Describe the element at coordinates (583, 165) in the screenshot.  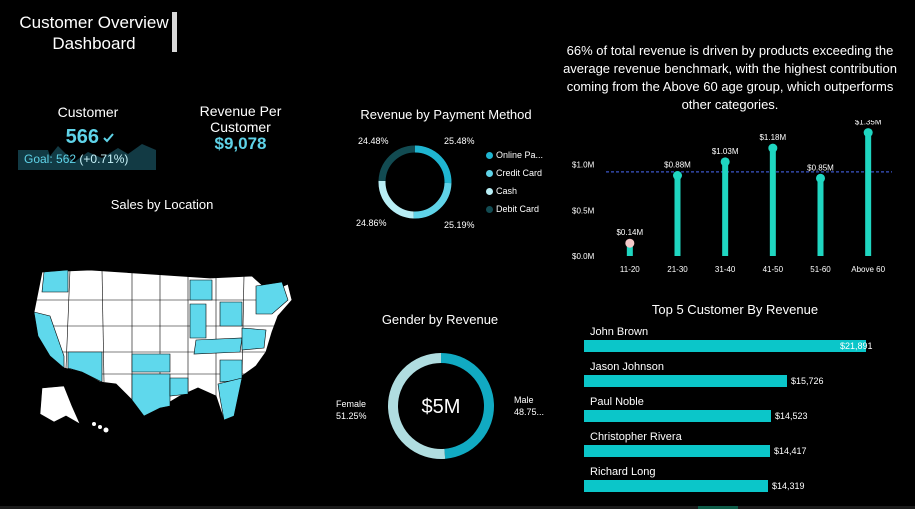
I see `y-tick-label: $1.0M` at that location.